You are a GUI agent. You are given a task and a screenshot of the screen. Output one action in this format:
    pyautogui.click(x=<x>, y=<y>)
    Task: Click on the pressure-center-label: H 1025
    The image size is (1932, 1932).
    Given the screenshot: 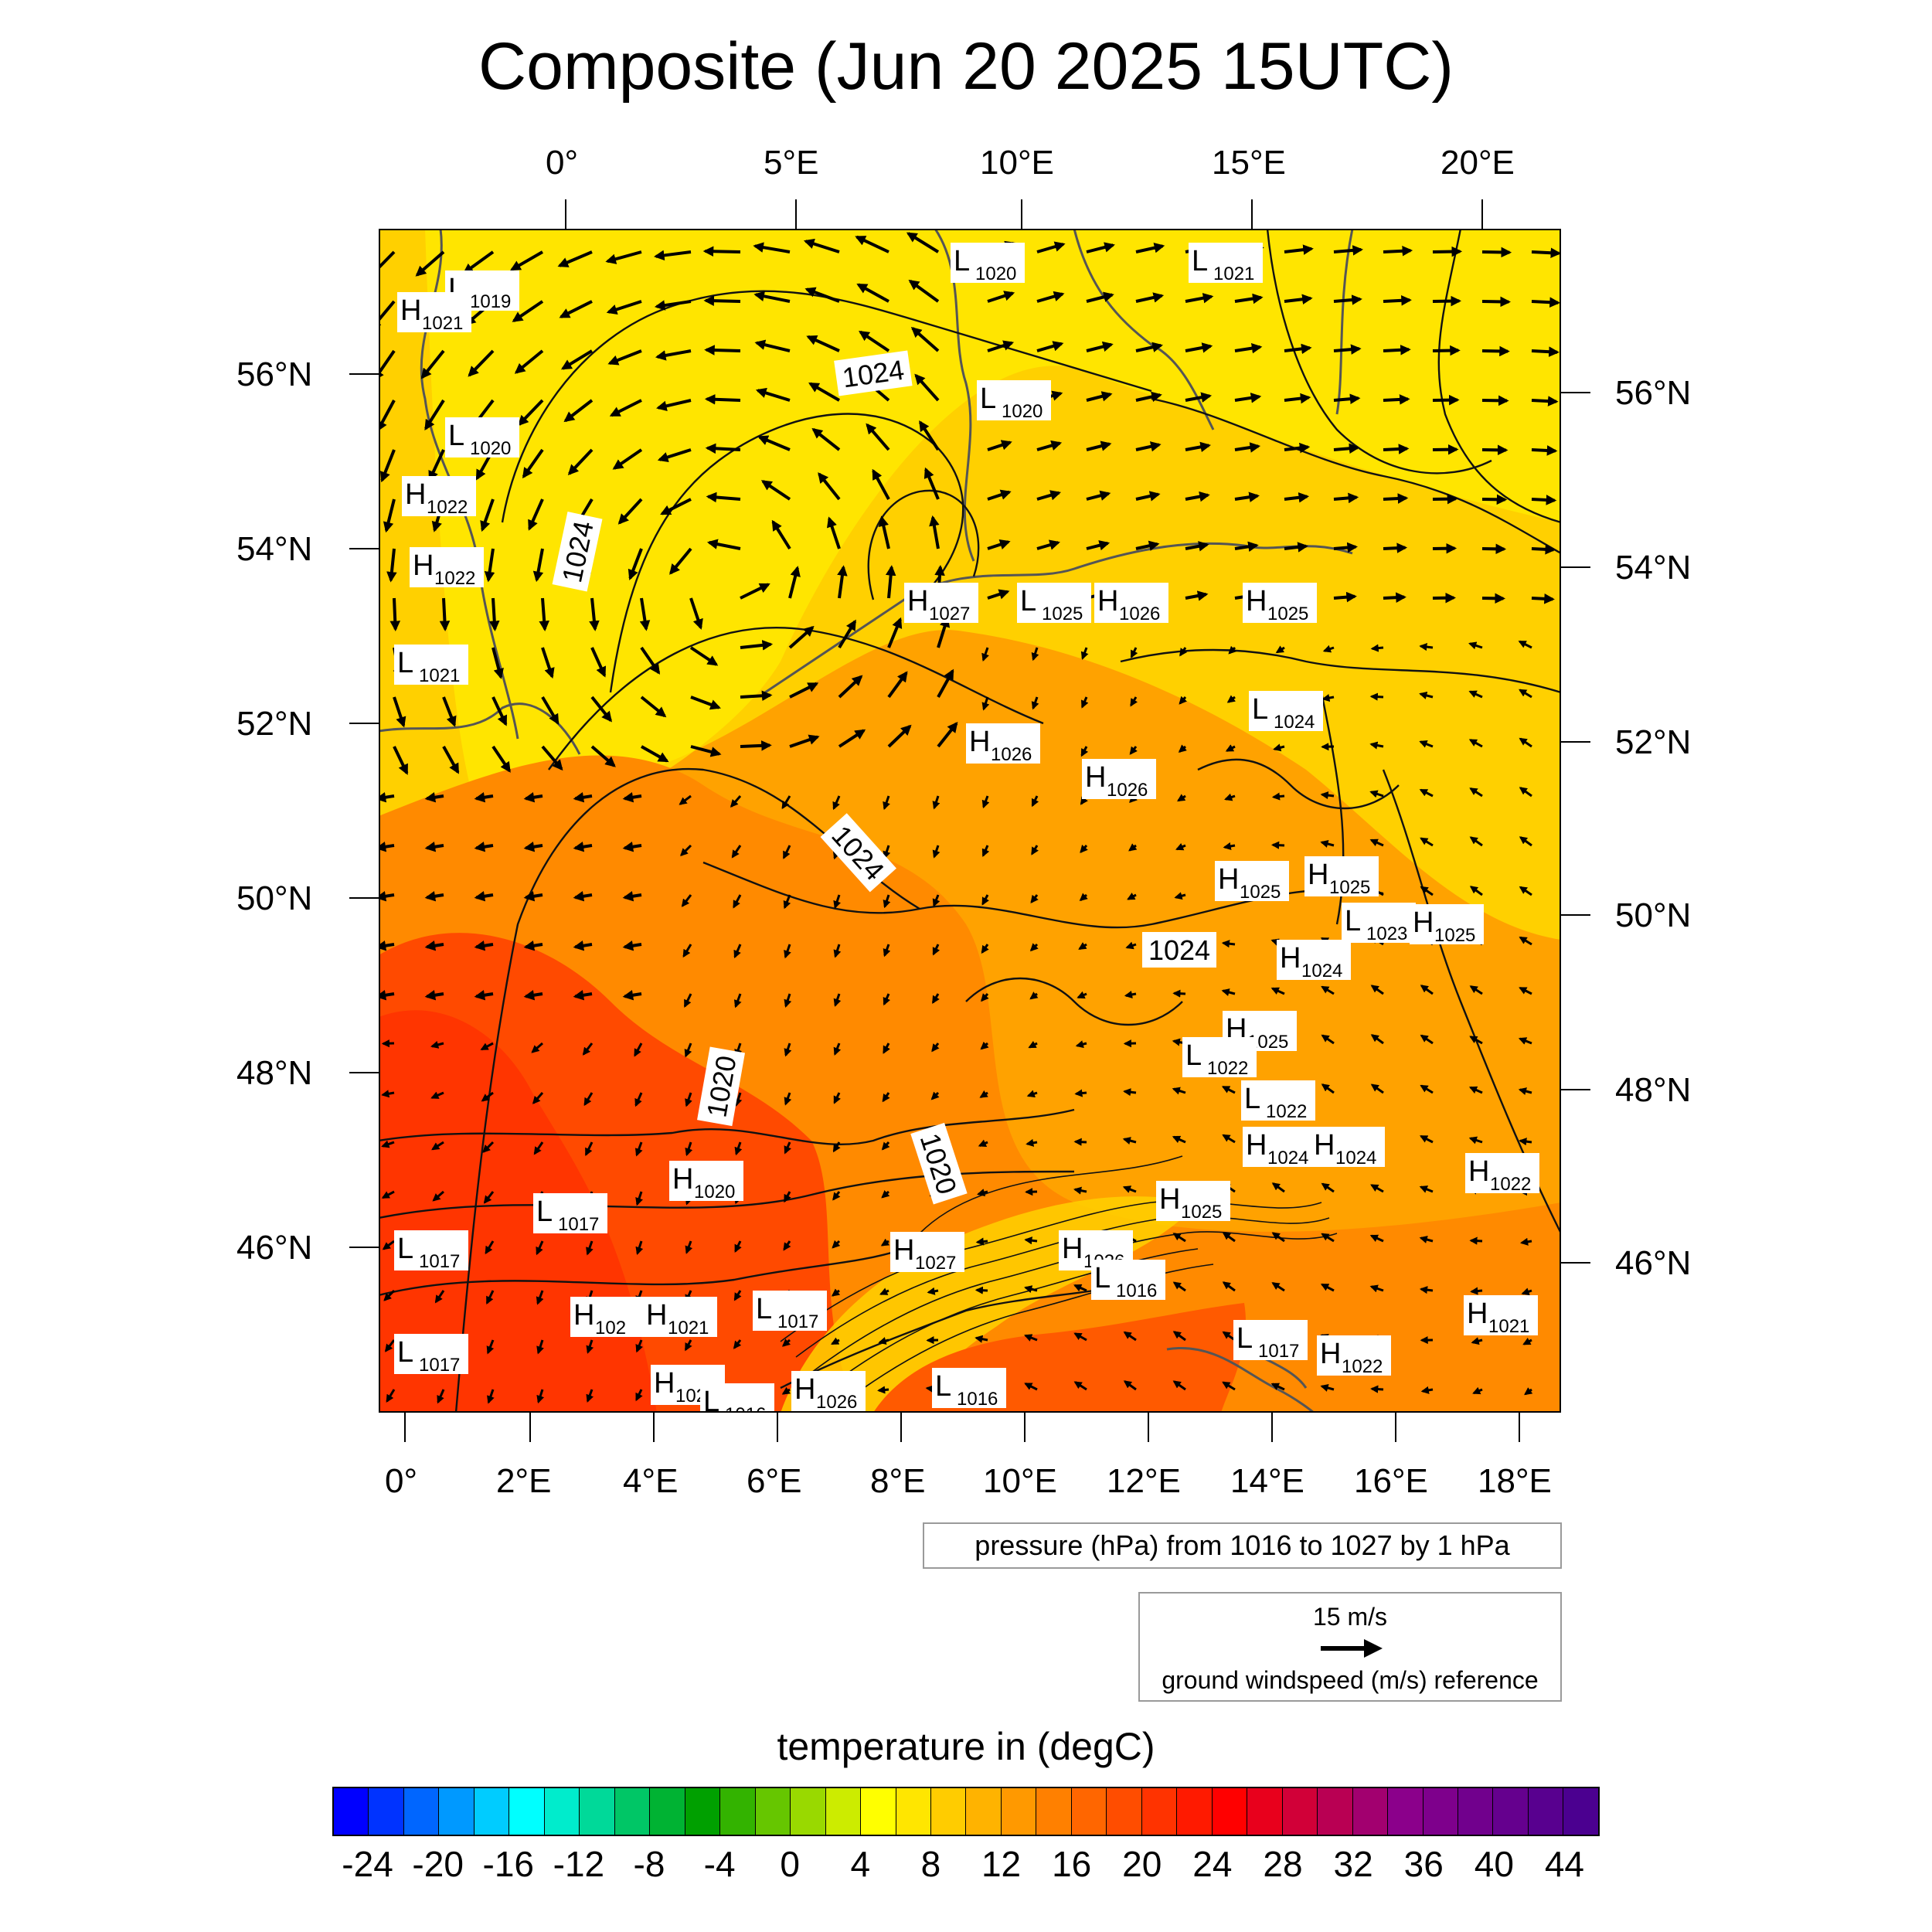 What is the action you would take?
    pyautogui.click(x=1252, y=882)
    